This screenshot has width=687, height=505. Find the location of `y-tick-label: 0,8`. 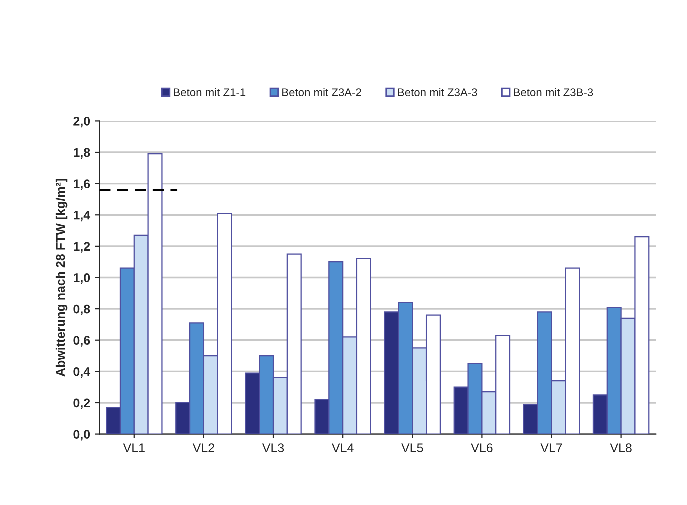

y-tick-label: 0,8 is located at coordinates (82, 310).